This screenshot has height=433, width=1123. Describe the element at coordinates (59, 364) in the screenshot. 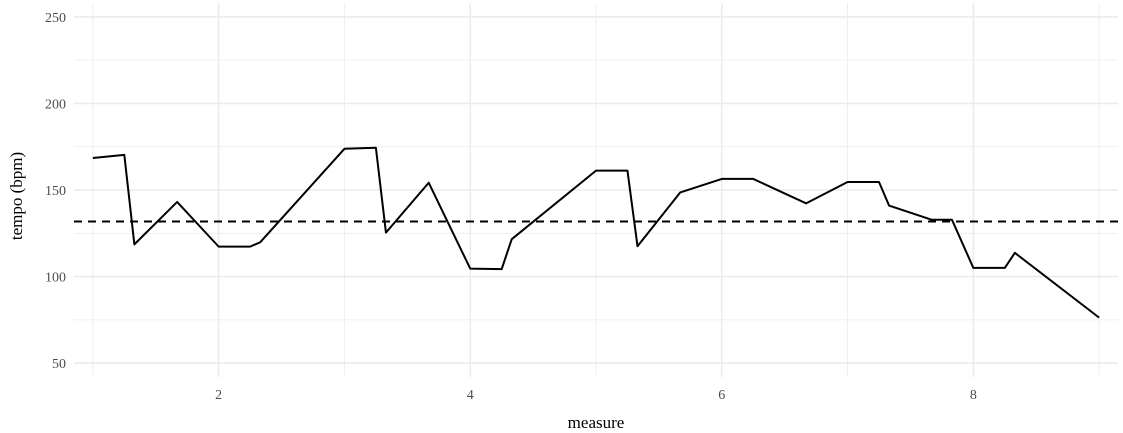

I see `y-tick-label: 50` at that location.